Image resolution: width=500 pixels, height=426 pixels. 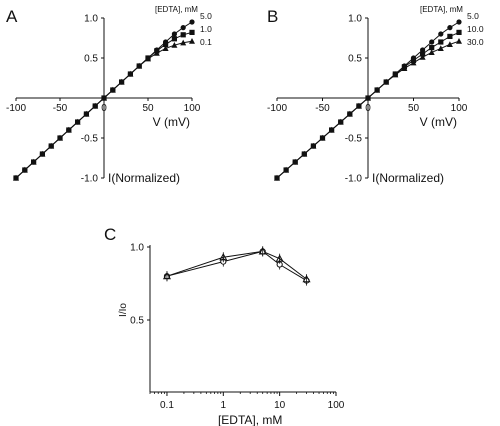 What do you see at coordinates (167, 405) in the screenshot?
I see `x-tick-label: 0.1` at bounding box center [167, 405].